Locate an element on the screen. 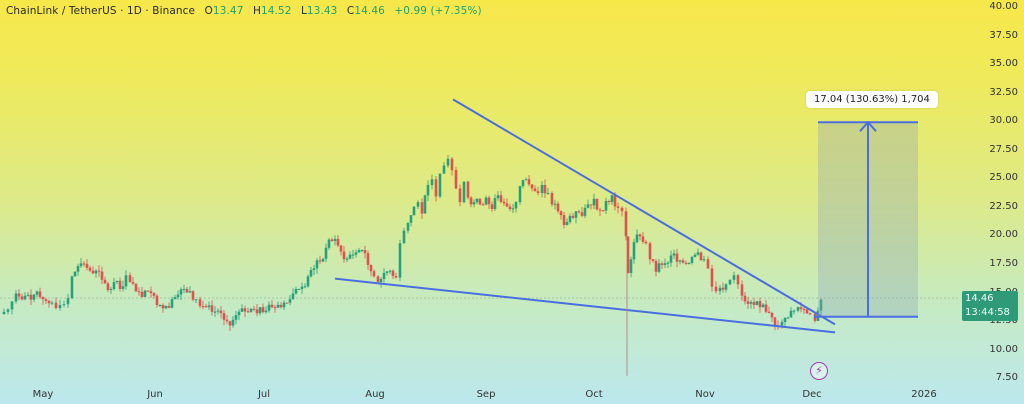 The height and width of the screenshot is (404, 1024). close-label: C is located at coordinates (350, 11).